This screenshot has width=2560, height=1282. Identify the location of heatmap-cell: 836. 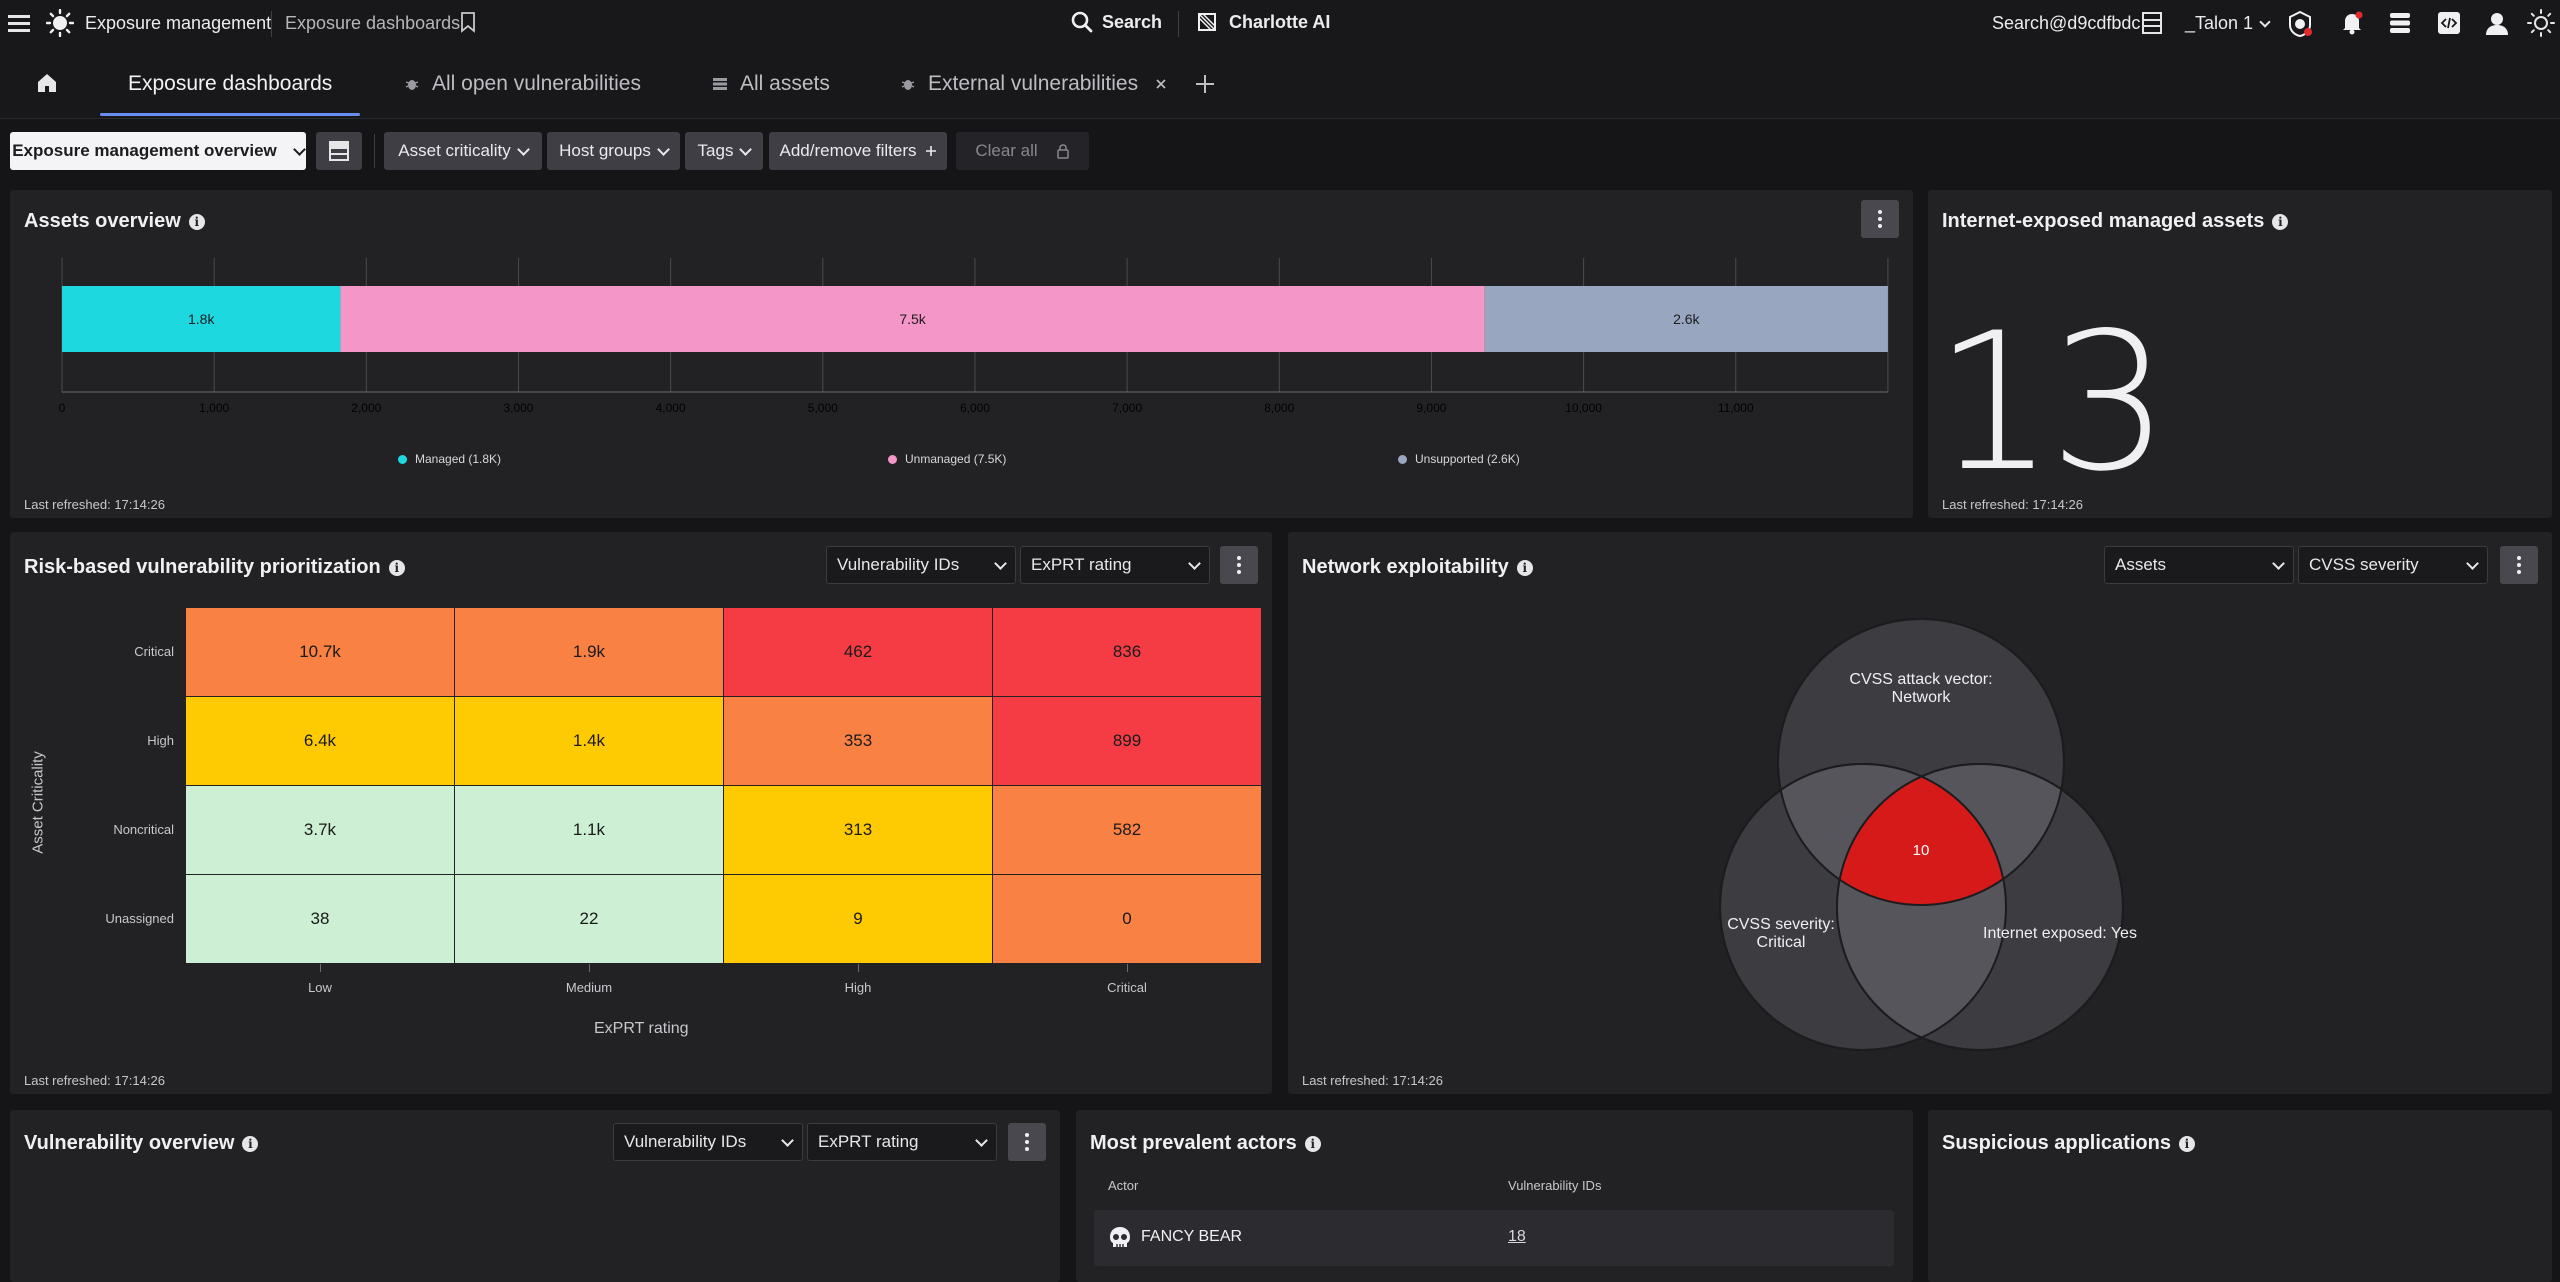
(1127, 652).